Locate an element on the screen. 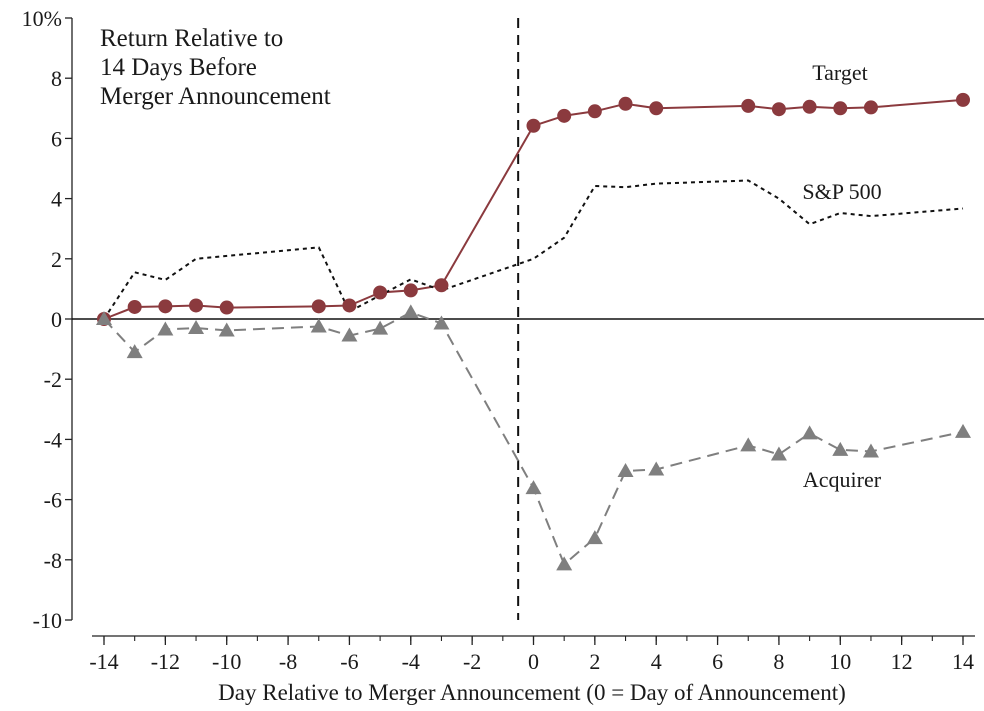 The height and width of the screenshot is (711, 984). x-tick-label: -10 is located at coordinates (226, 661).